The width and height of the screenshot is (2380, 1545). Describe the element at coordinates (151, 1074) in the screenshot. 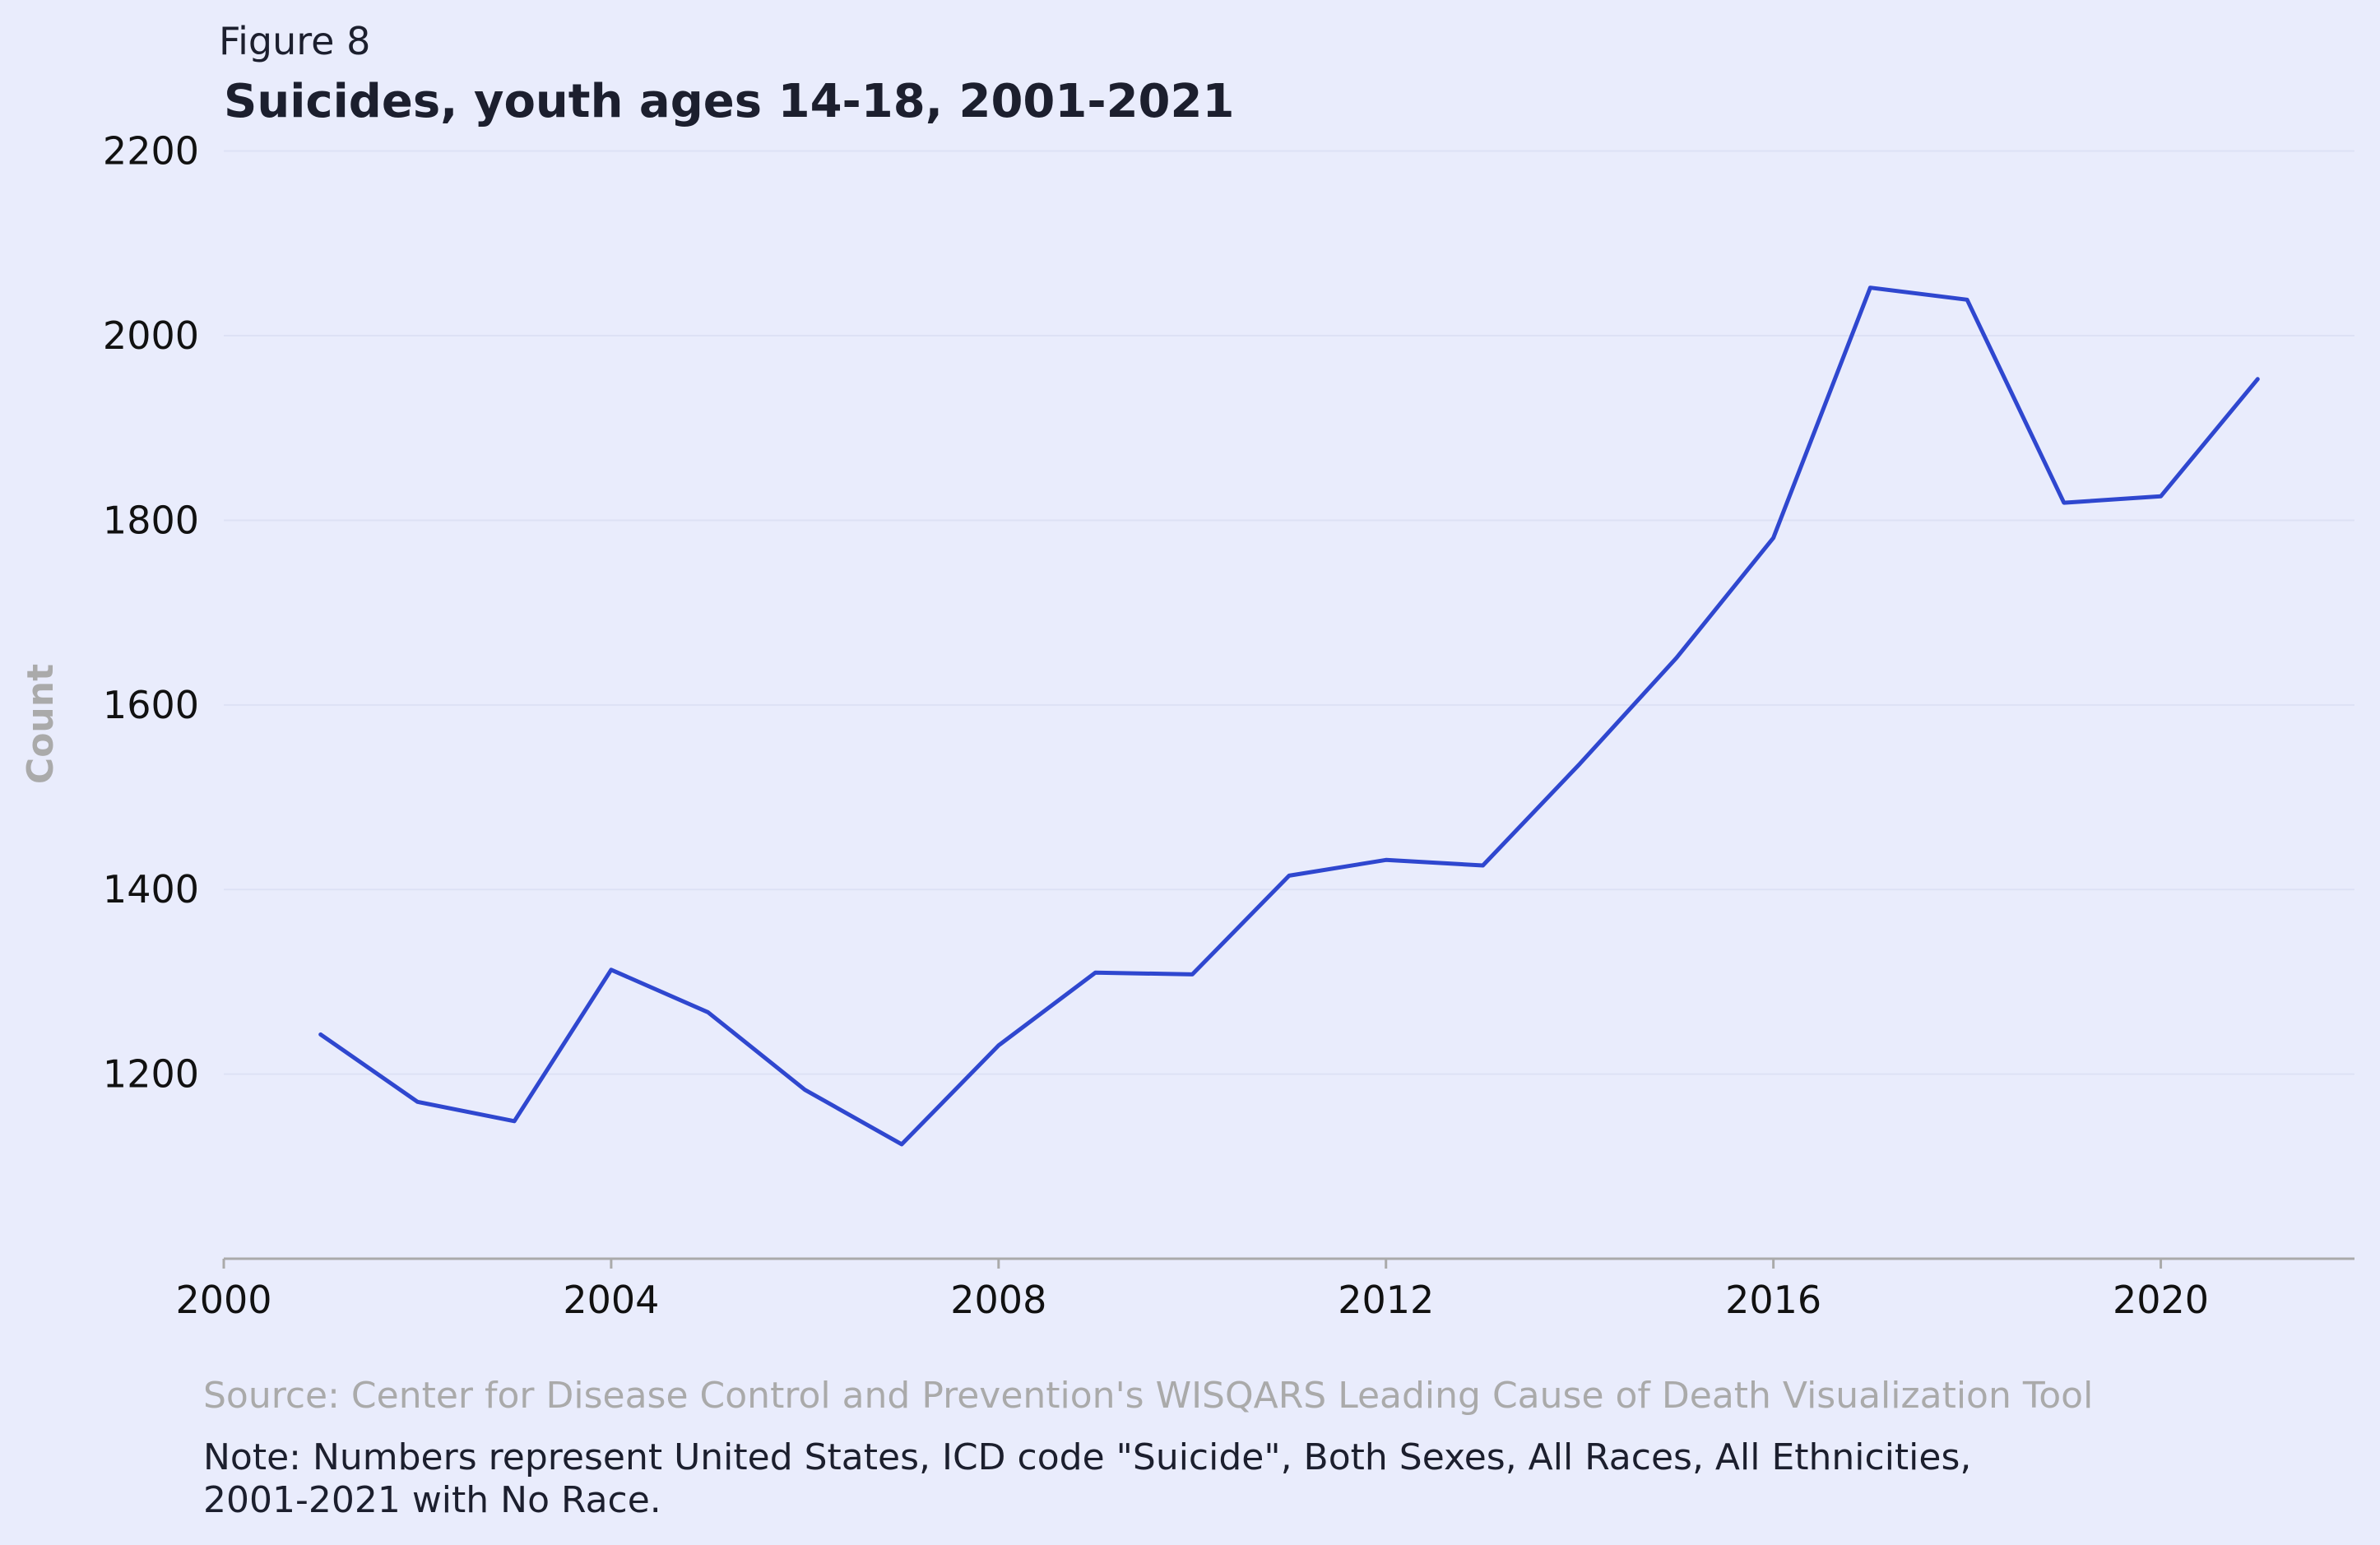

I see `y-tick-label-1200: 1200` at that location.